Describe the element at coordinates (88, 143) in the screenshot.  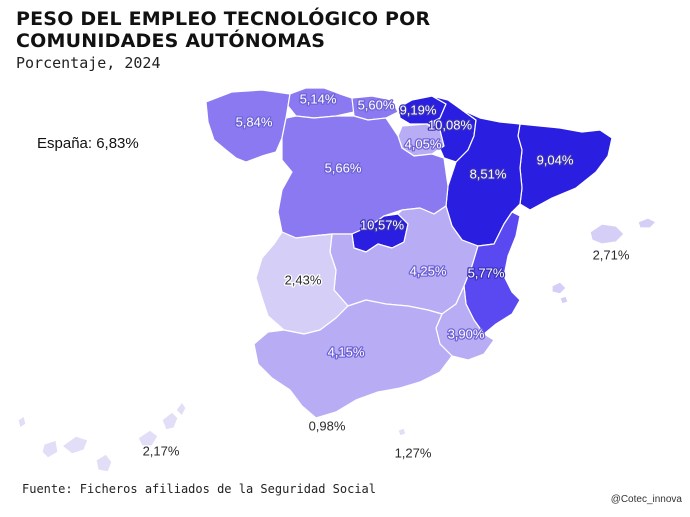
I see `national-total: España: 6,83%` at that location.